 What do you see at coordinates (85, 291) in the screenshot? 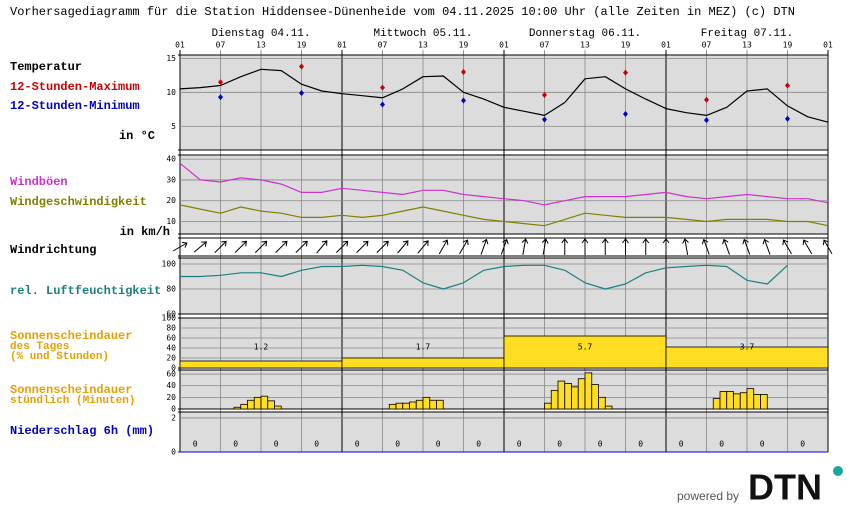
I see `series-label: rel. Luftfeuchtigkeit` at bounding box center [85, 291].